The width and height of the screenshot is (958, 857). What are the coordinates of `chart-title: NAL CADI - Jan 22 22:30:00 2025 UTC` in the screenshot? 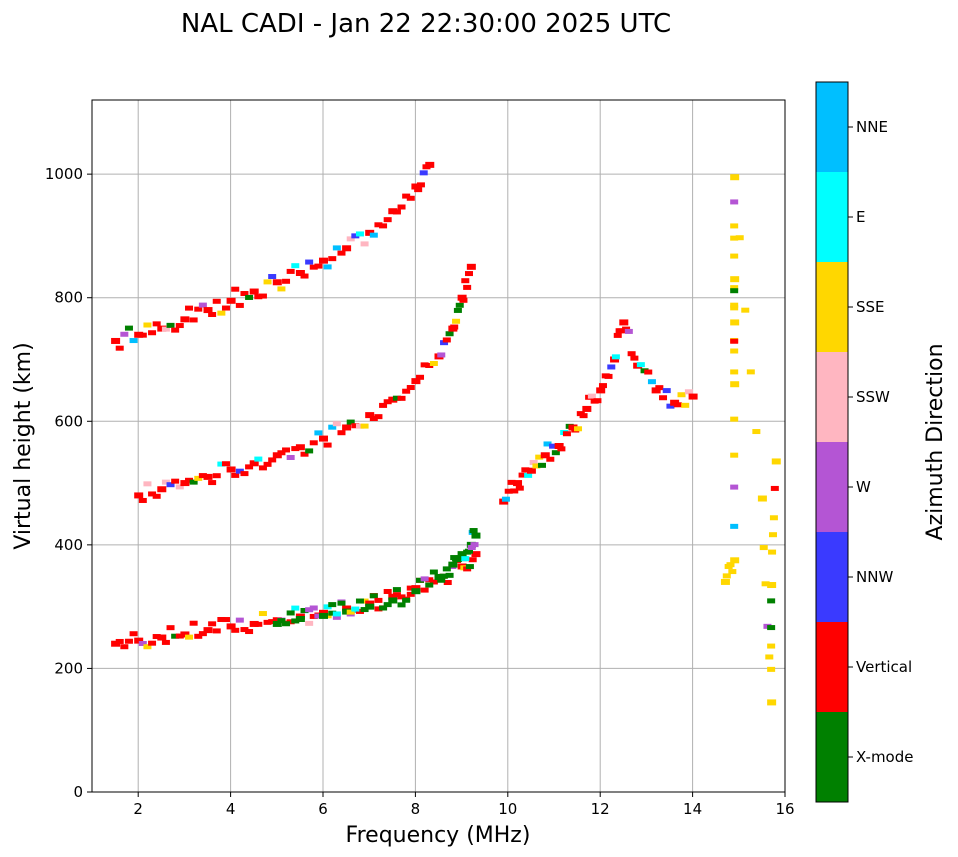 It's located at (426, 24).